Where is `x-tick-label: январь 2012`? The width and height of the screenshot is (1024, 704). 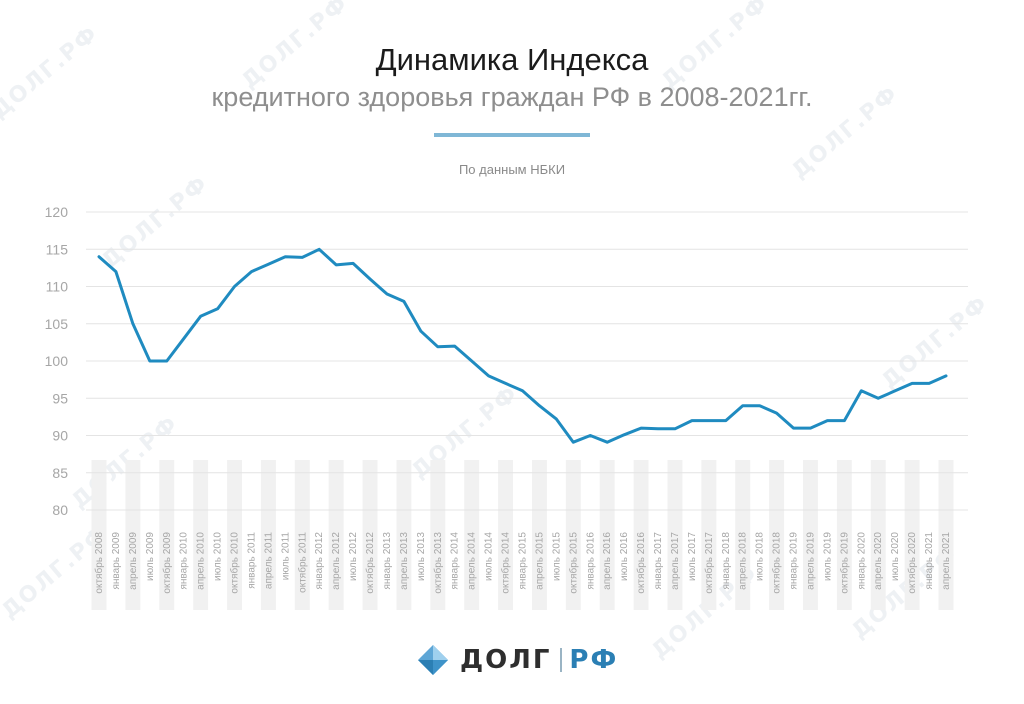
x-tick-label: январь 2012 is located at coordinates (319, 561).